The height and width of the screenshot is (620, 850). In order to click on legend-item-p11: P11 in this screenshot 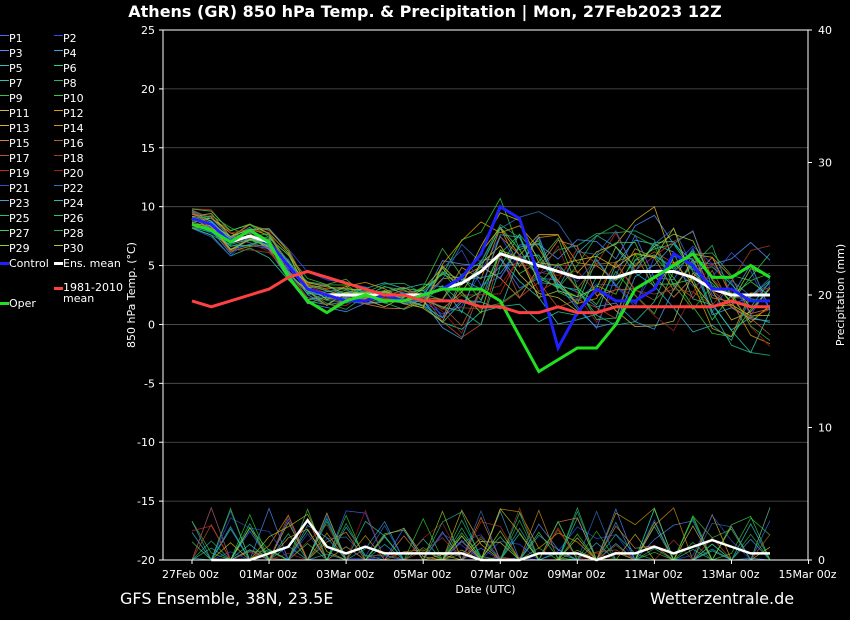, I will do `click(15, 114)`.